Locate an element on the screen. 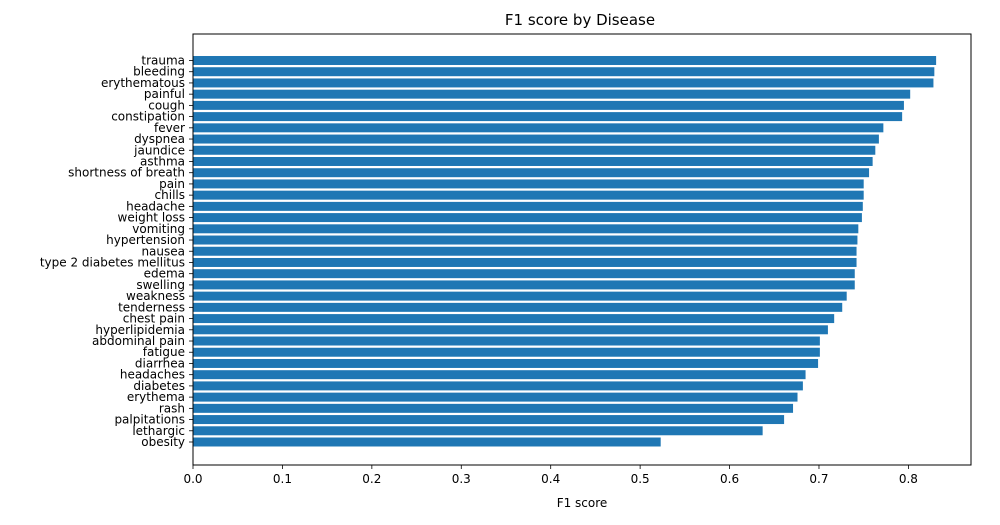 The height and width of the screenshot is (525, 1000). category-label: swelling is located at coordinates (160, 285).